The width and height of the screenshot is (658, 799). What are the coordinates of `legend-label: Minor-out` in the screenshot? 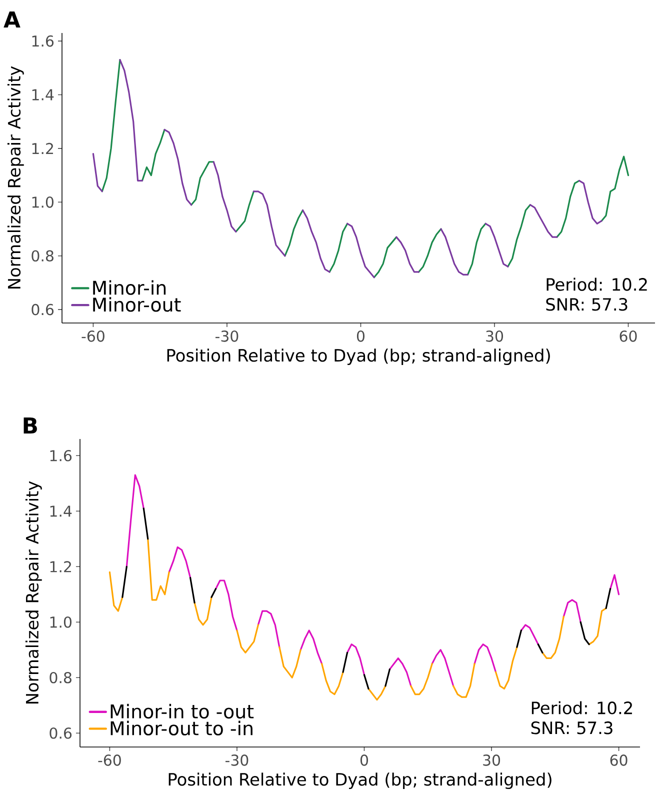 It's located at (137, 304).